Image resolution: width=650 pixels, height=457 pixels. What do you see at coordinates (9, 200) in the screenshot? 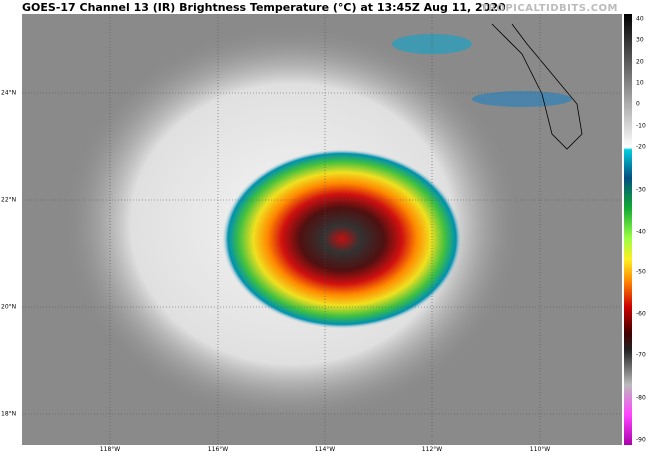
I see `latitude-label: 22°N` at bounding box center [9, 200].